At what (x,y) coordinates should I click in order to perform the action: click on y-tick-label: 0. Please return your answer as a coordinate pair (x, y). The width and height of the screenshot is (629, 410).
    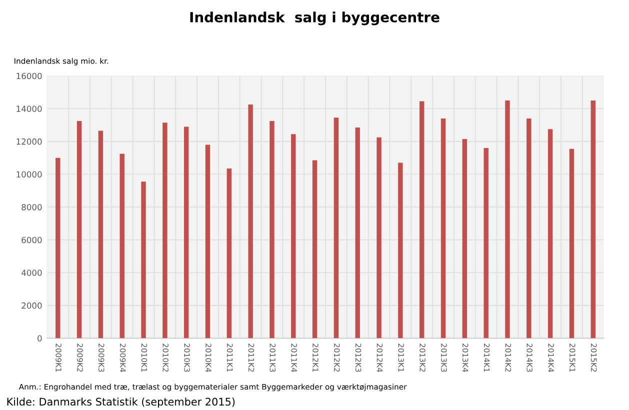
    Looking at the image, I should click on (40, 338).